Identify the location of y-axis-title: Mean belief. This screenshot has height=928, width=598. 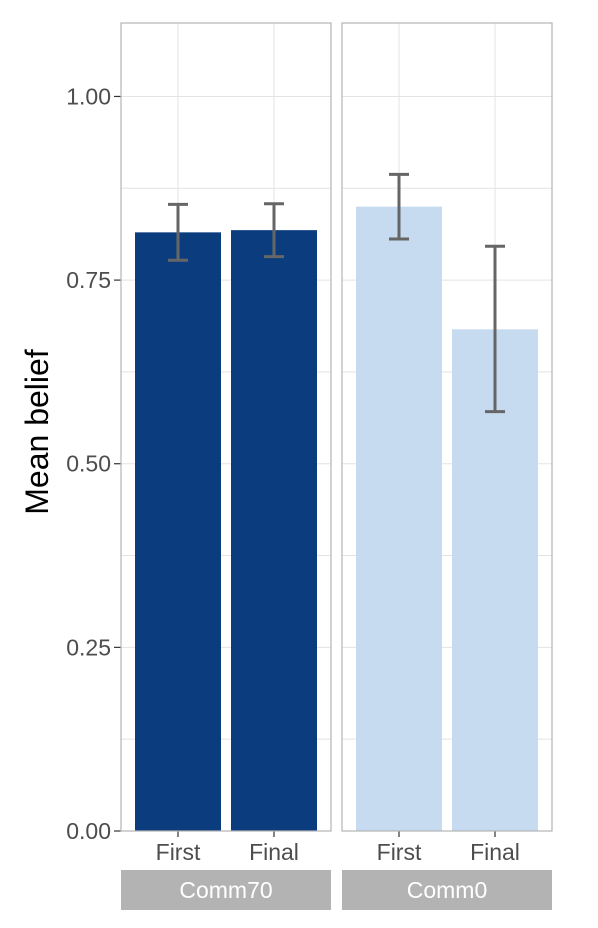
(37, 432).